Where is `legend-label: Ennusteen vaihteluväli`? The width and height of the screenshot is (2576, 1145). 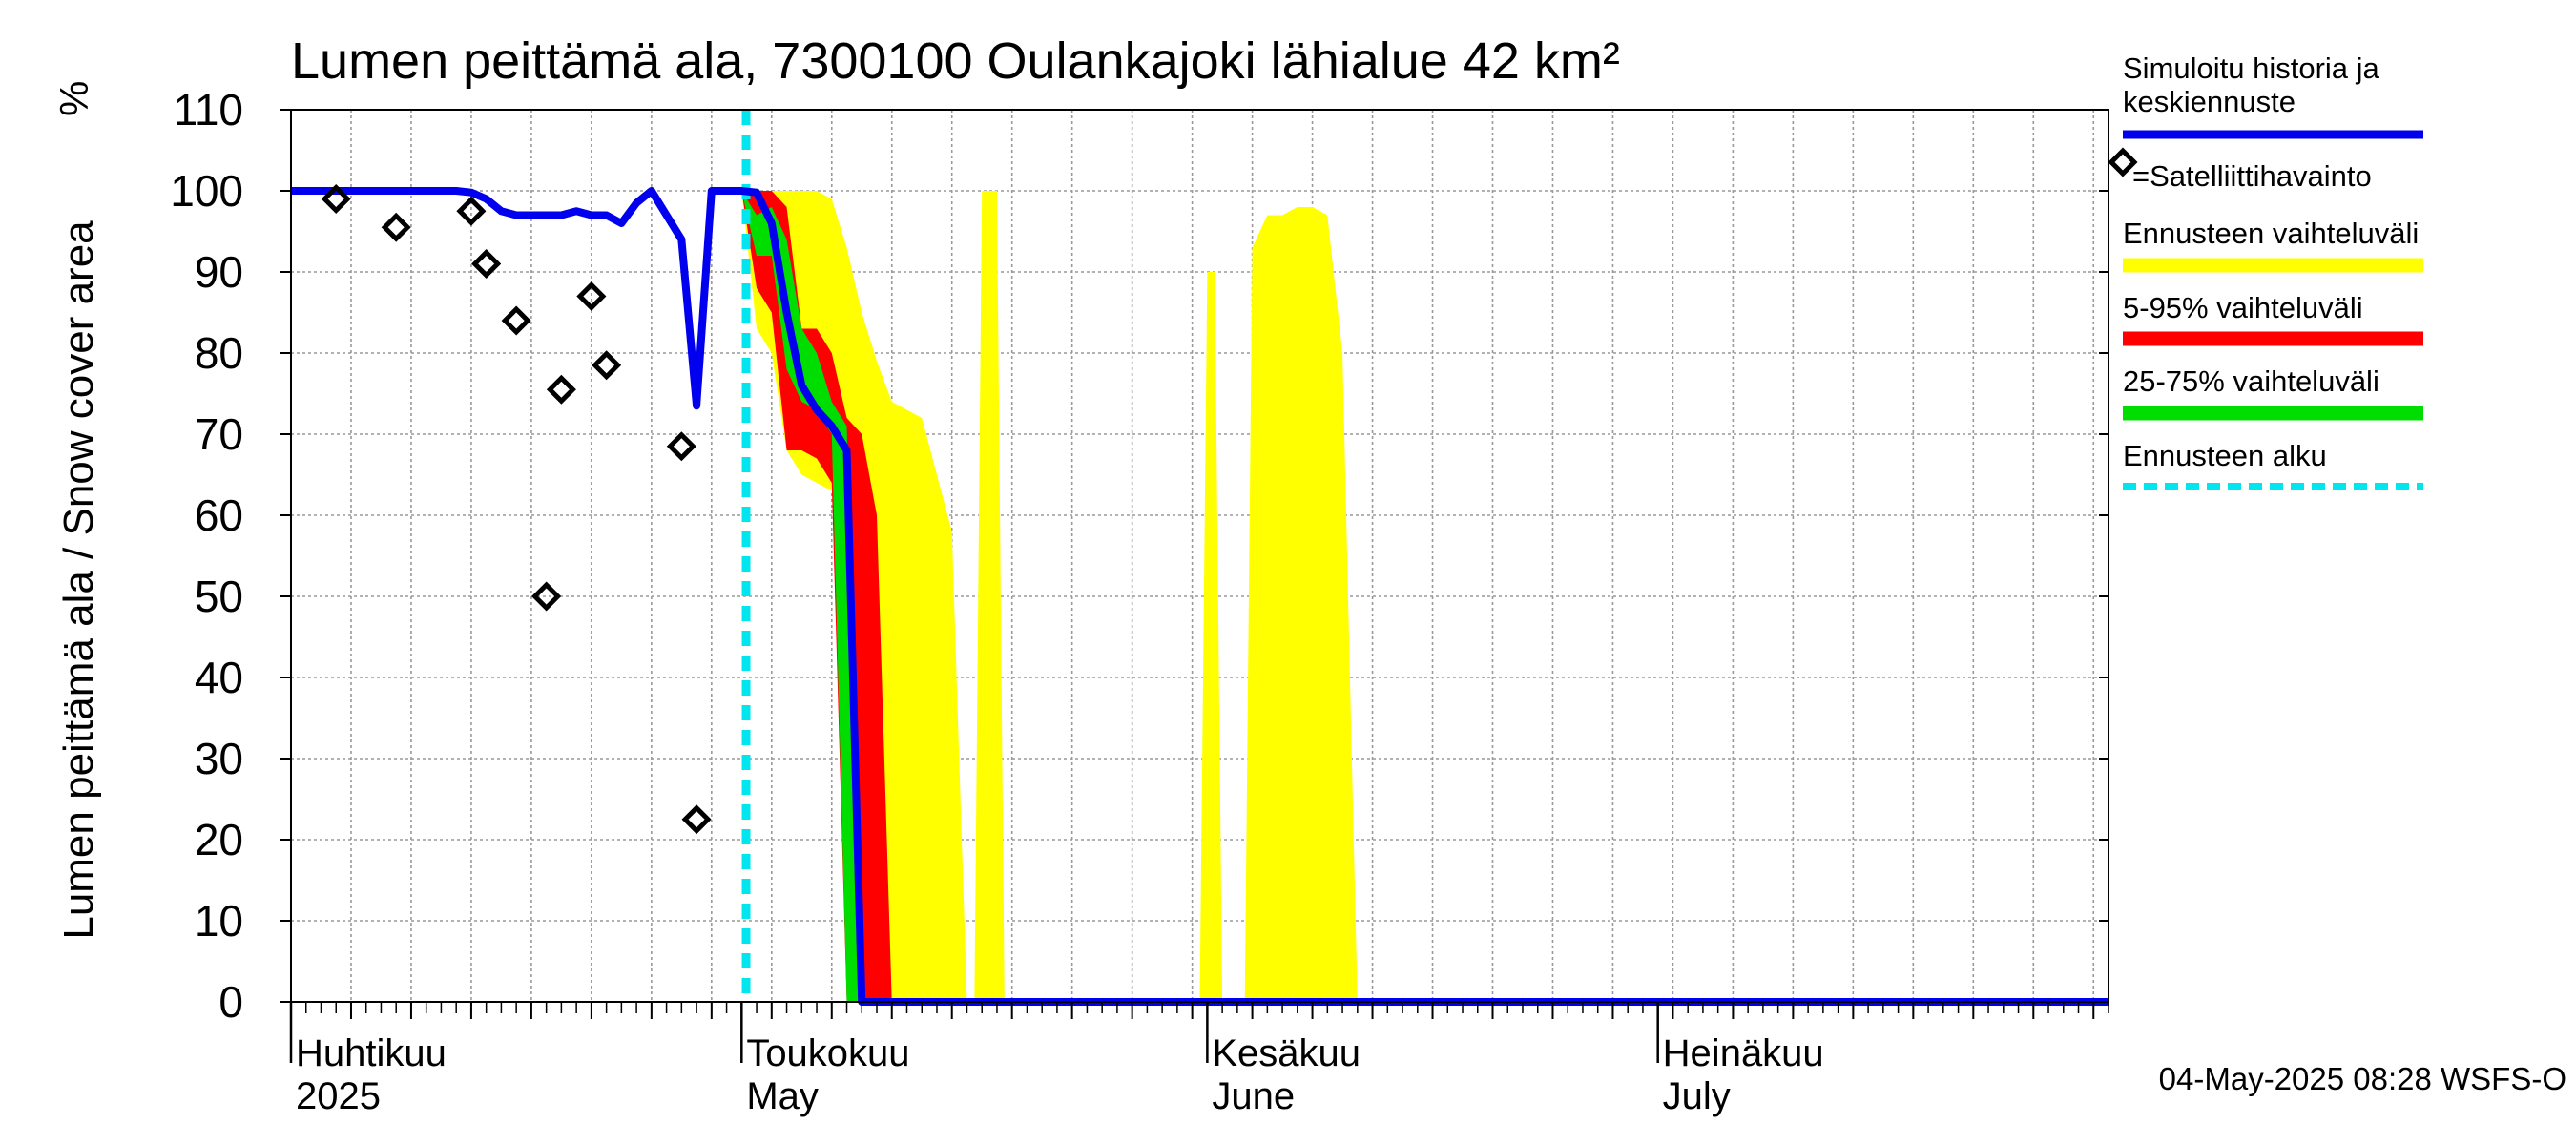
legend-label: Ennusteen vaihteluväli is located at coordinates (2271, 233).